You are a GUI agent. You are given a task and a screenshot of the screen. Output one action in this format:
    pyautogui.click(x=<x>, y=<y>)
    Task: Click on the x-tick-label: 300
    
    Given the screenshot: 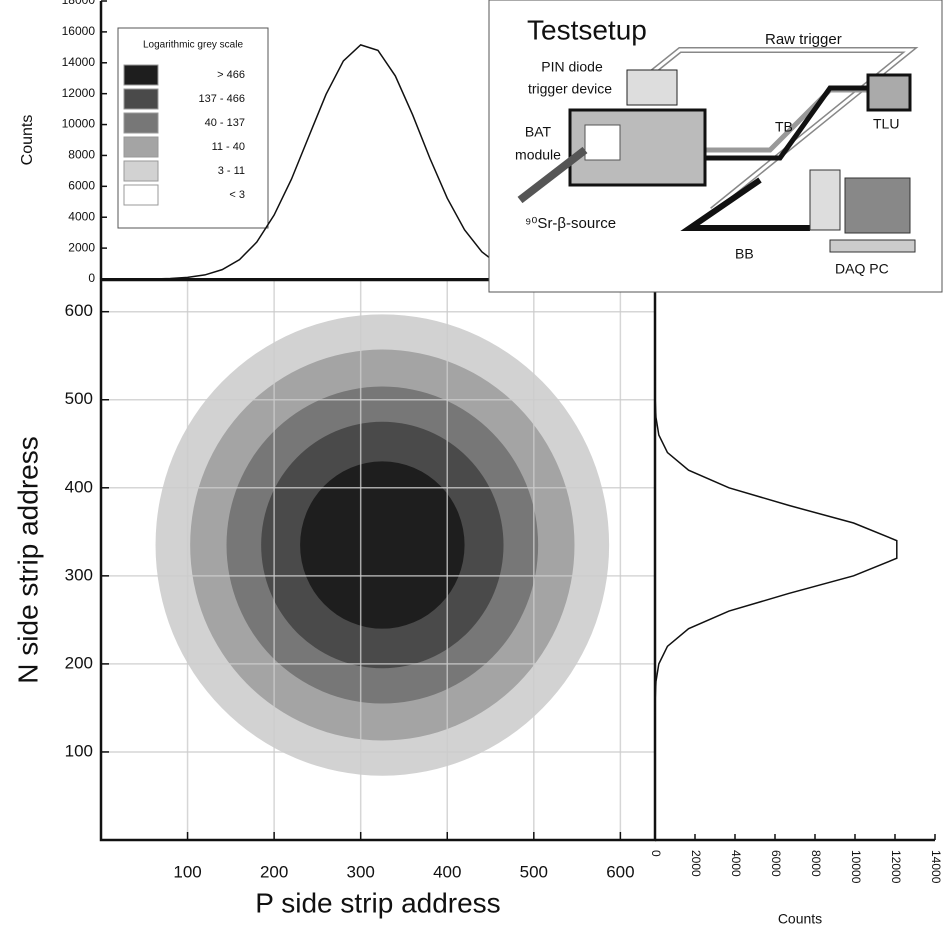 What is the action you would take?
    pyautogui.click(x=361, y=871)
    